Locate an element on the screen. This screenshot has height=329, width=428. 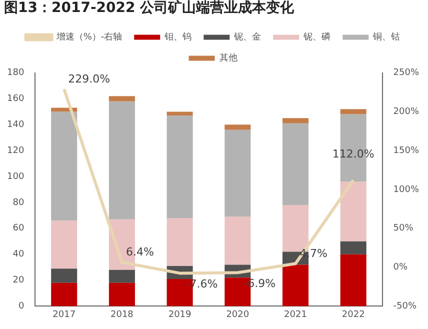
y2-tick-label: 200% is located at coordinates (406, 112).